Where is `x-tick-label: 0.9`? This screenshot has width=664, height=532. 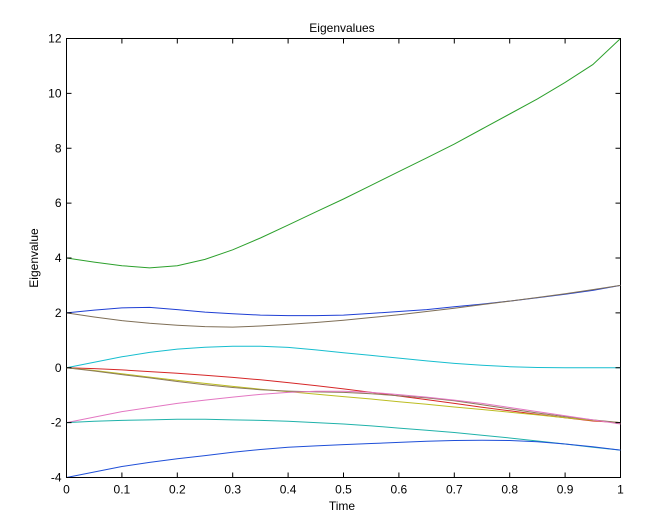
x-tick-label: 0.9 is located at coordinates (565, 490).